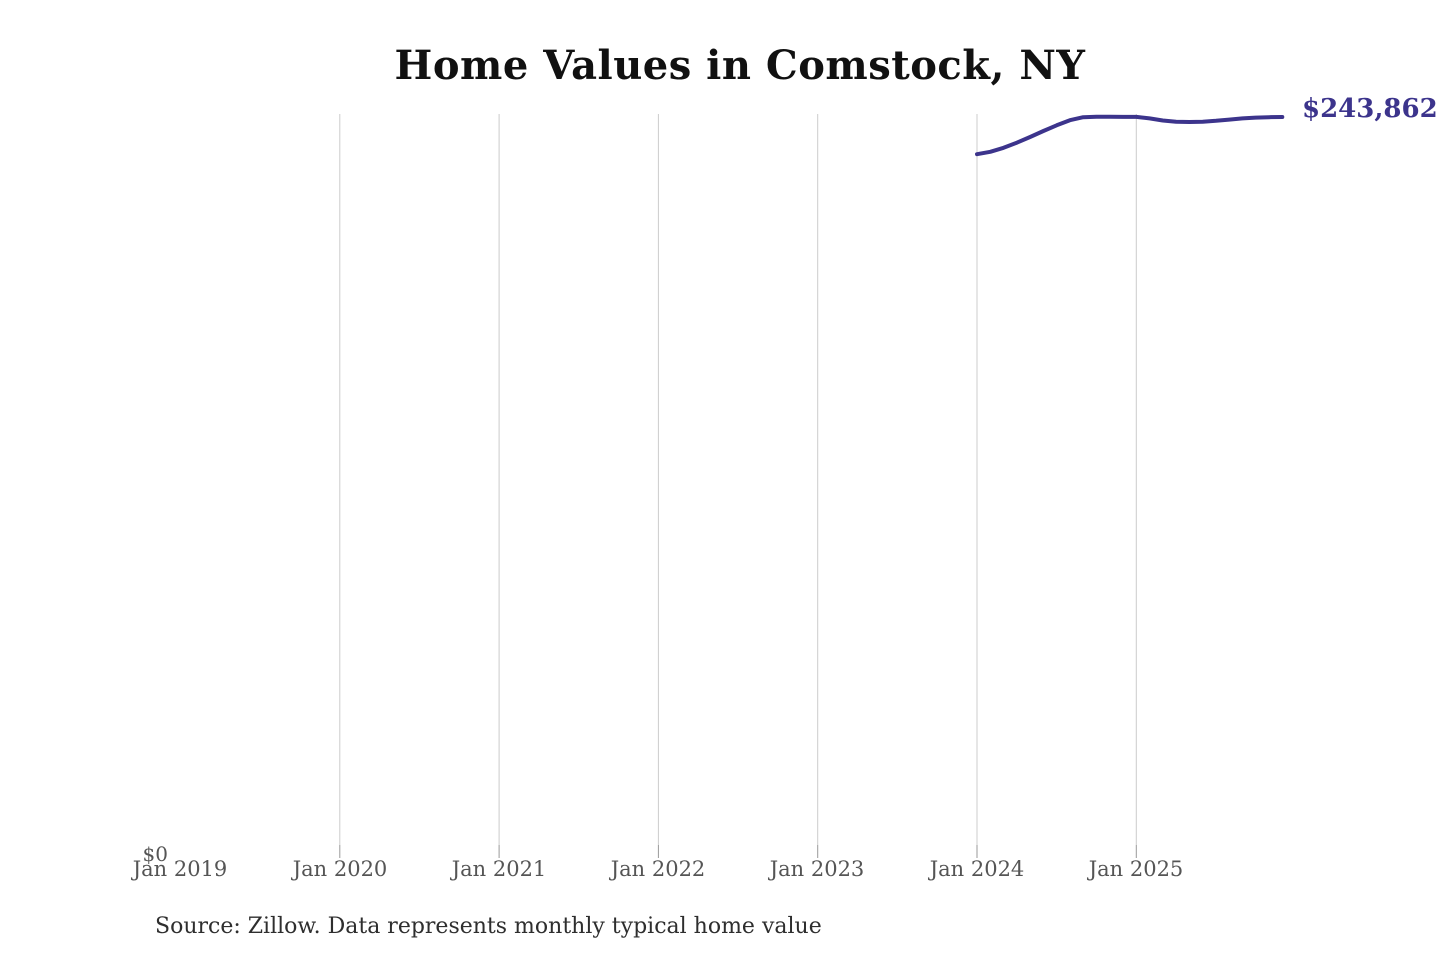 Image resolution: width=1440 pixels, height=960 pixels. Describe the element at coordinates (499, 869) in the screenshot. I see `x-tick-label-2021: Jan 2021` at that location.